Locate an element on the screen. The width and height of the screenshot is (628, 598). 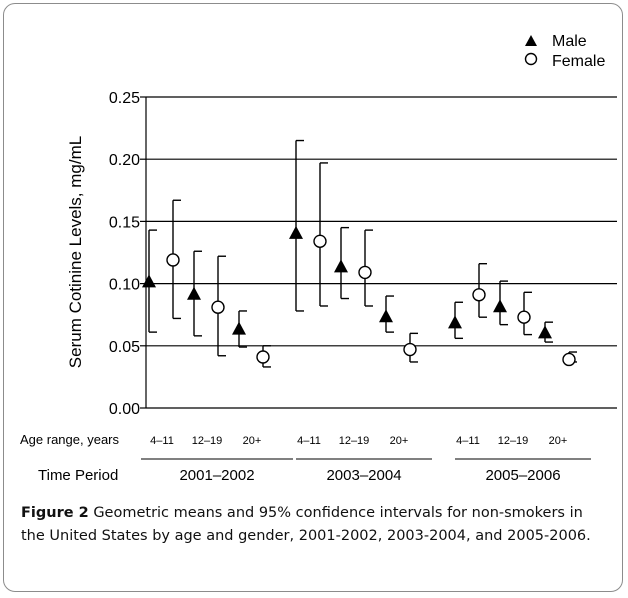
y-tick-label: 0.25 is located at coordinates (124, 98).